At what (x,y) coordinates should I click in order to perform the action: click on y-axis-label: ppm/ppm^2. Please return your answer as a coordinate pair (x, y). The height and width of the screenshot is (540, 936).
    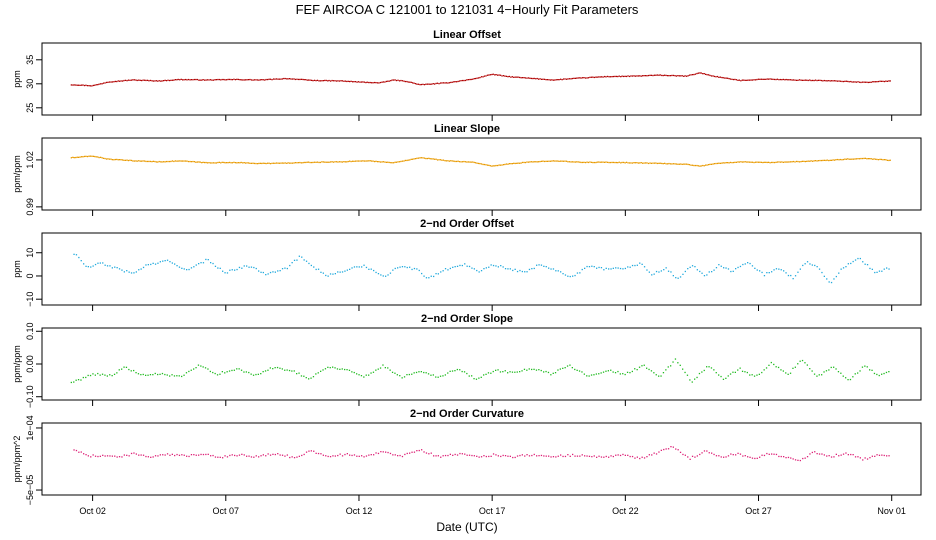
    Looking at the image, I should click on (17, 459).